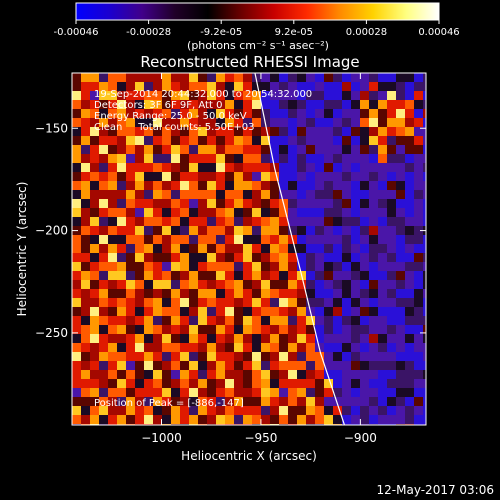 The image size is (500, 500). Describe the element at coordinates (169, 403) in the screenshot. I see `peak-position-label: Position of Peak = [-886,-147]` at that location.